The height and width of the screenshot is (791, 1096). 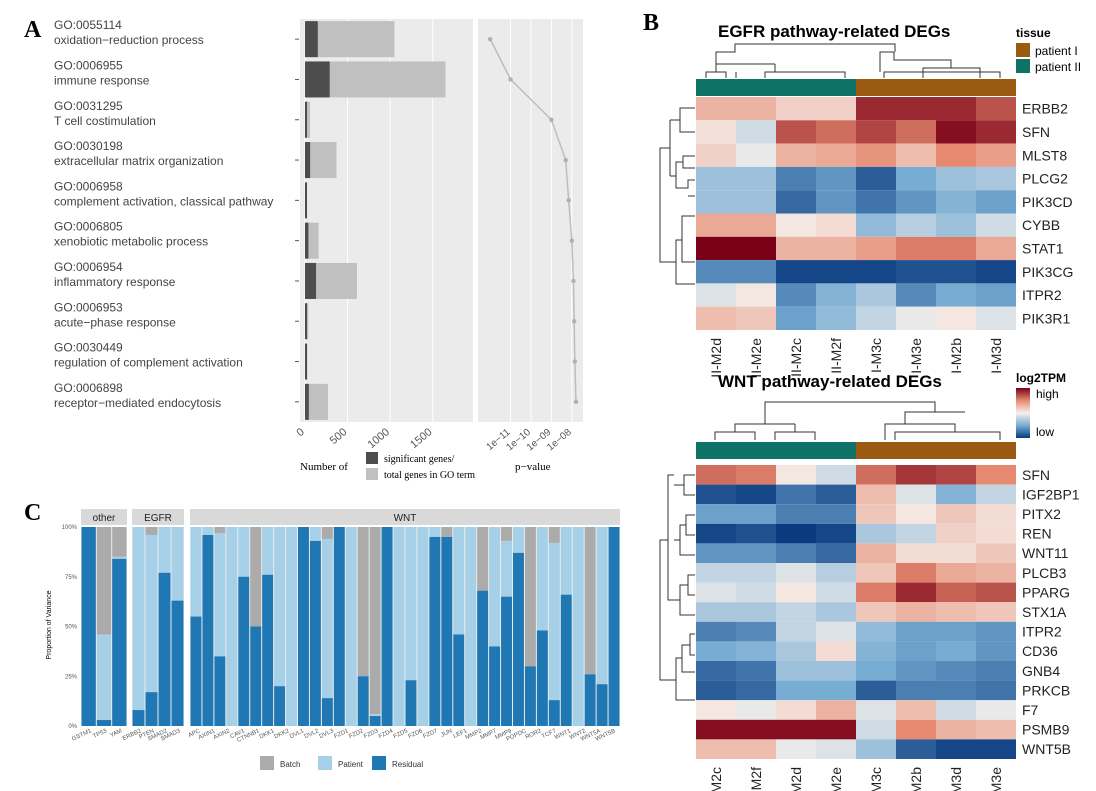 I want to click on log2tpm-legend-high: high, so click(x=1047, y=394).